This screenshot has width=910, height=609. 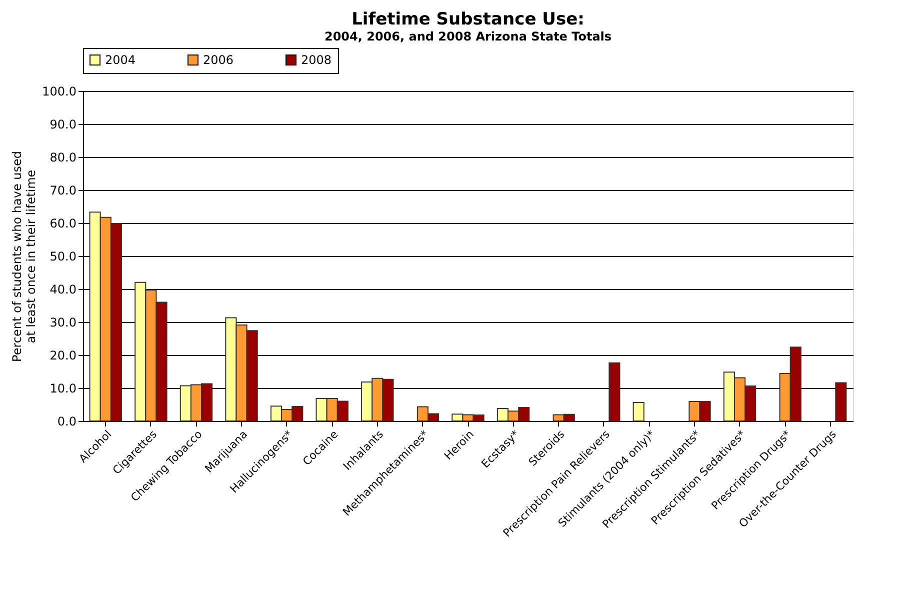 What do you see at coordinates (24, 256) in the screenshot?
I see `y-axis-title: Percent of students who have used at least once in their lifetime` at bounding box center [24, 256].